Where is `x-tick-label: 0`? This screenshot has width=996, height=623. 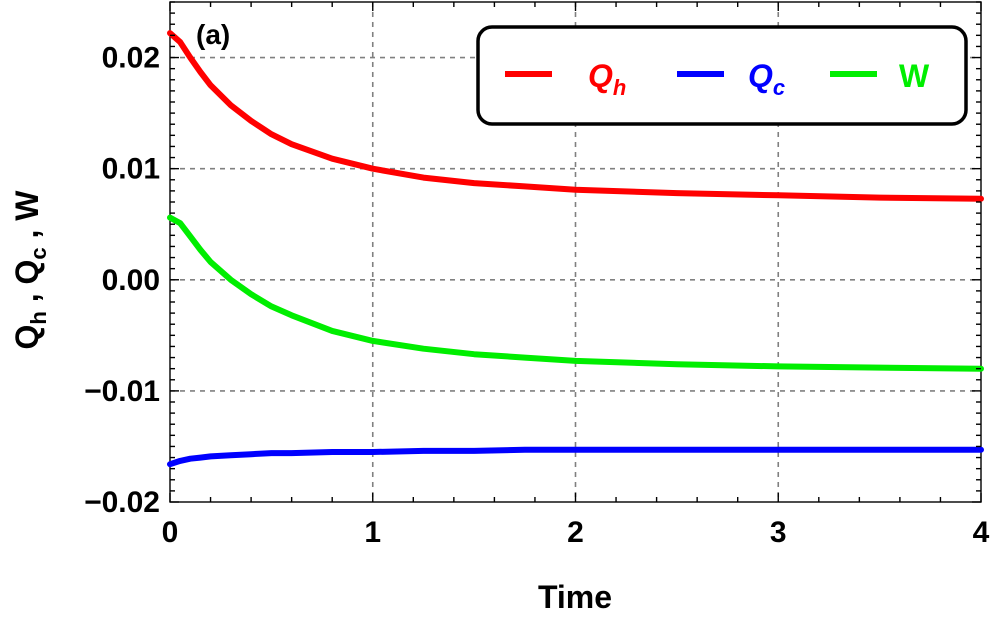 x-tick-label: 0 is located at coordinates (170, 532).